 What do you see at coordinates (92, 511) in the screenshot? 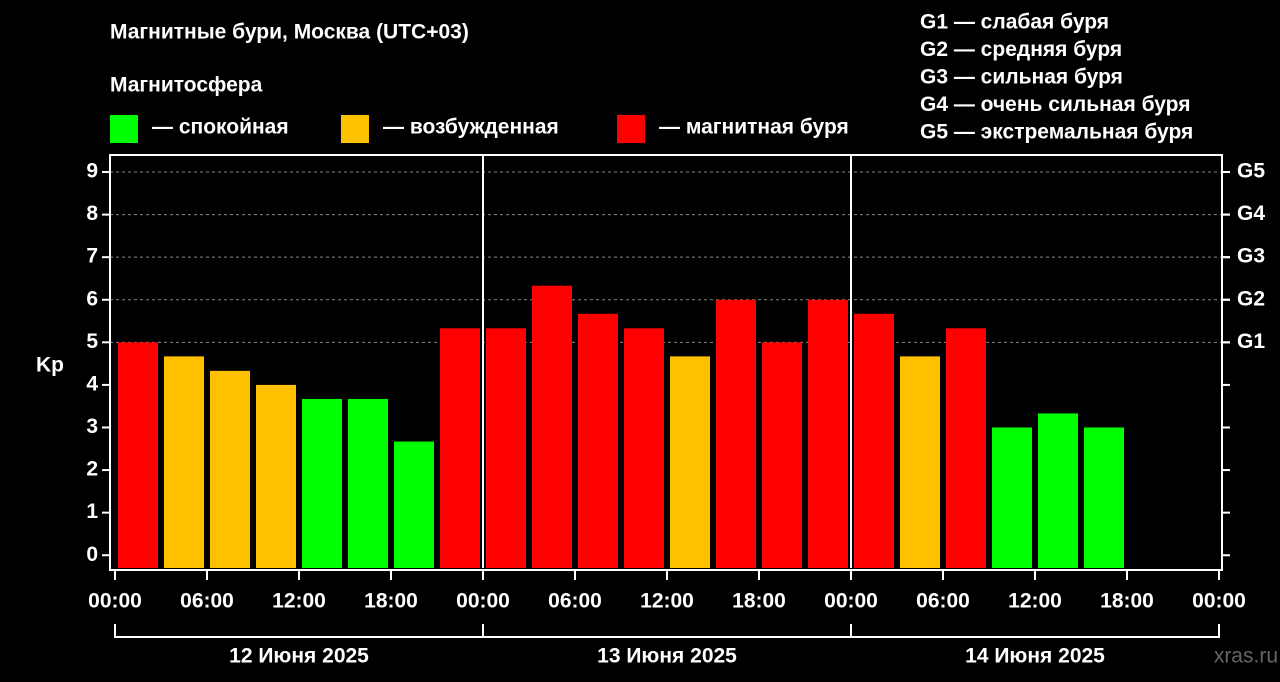
I see `y-tick-label: 1` at bounding box center [92, 511].